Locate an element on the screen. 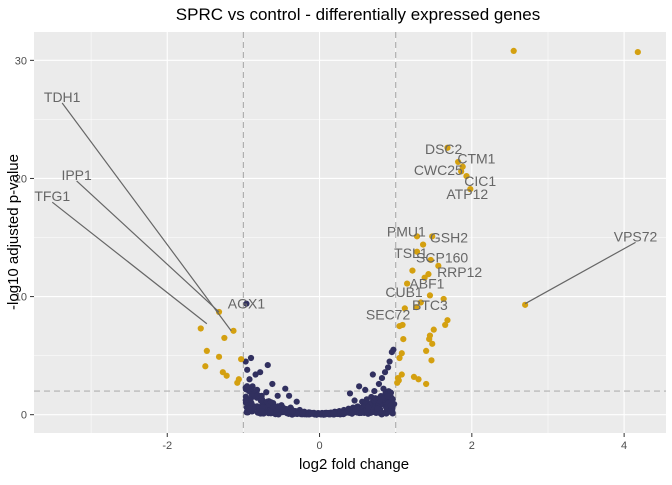 Image resolution: width=672 pixels, height=485 pixels. gene-label: BTC3 is located at coordinates (430, 305).